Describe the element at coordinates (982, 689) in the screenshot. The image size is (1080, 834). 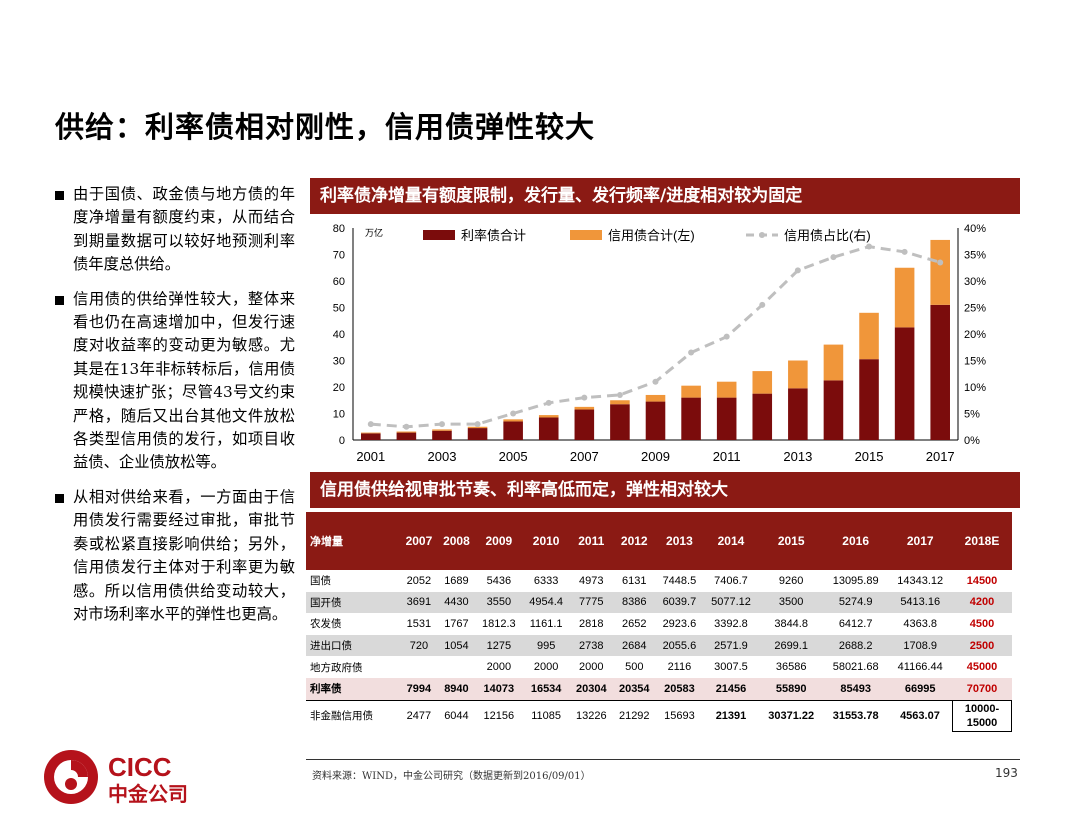
I see `table-cell: 70700` at that location.